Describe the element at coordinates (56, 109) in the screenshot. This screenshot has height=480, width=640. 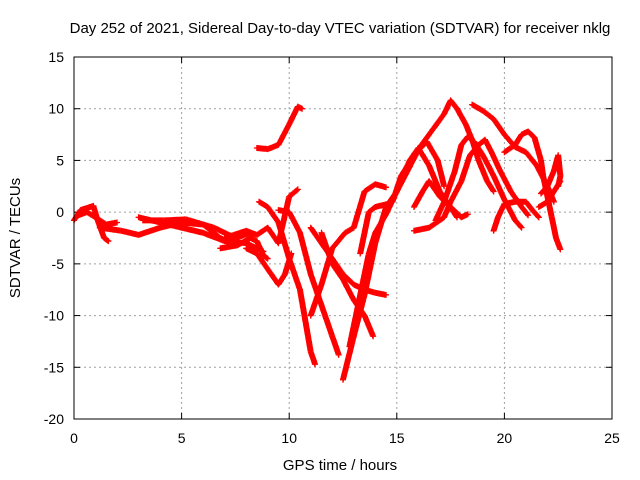
I see `y-tick-label: 10` at that location.